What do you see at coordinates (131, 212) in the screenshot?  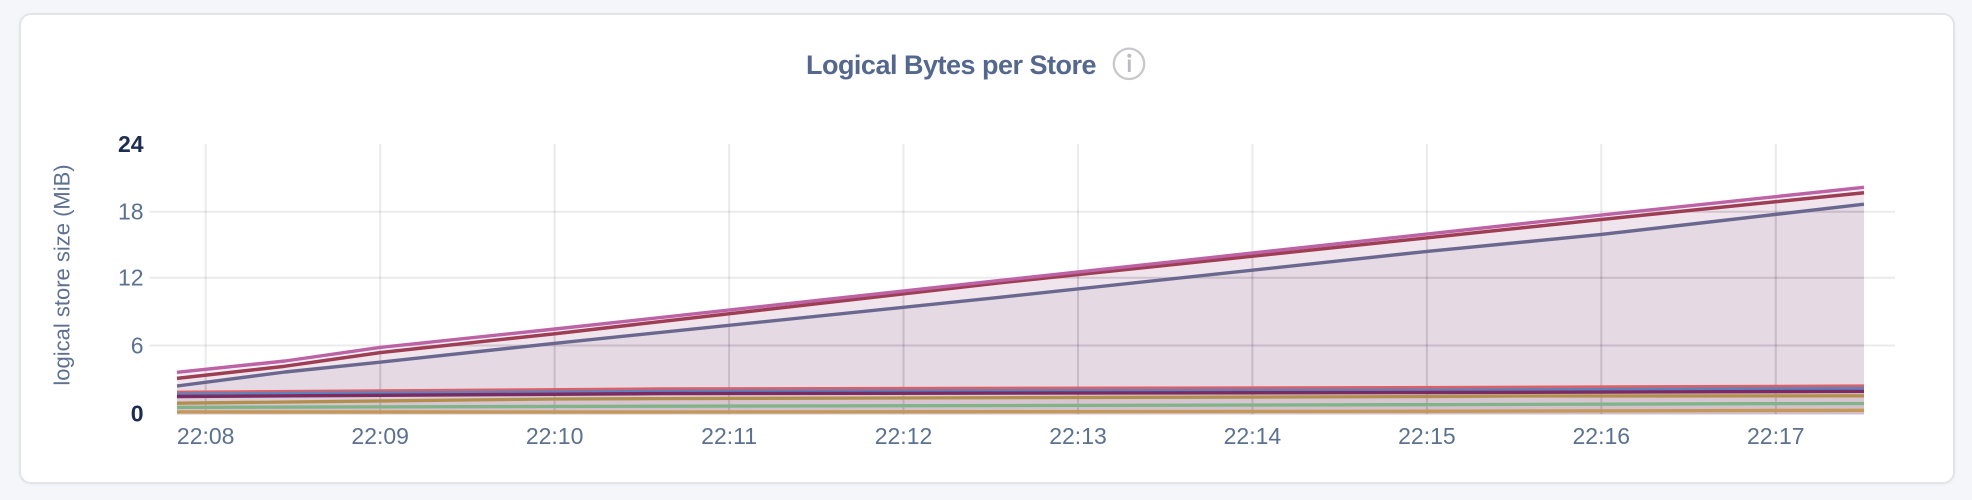 I see `svg-text: 18` at bounding box center [131, 212].